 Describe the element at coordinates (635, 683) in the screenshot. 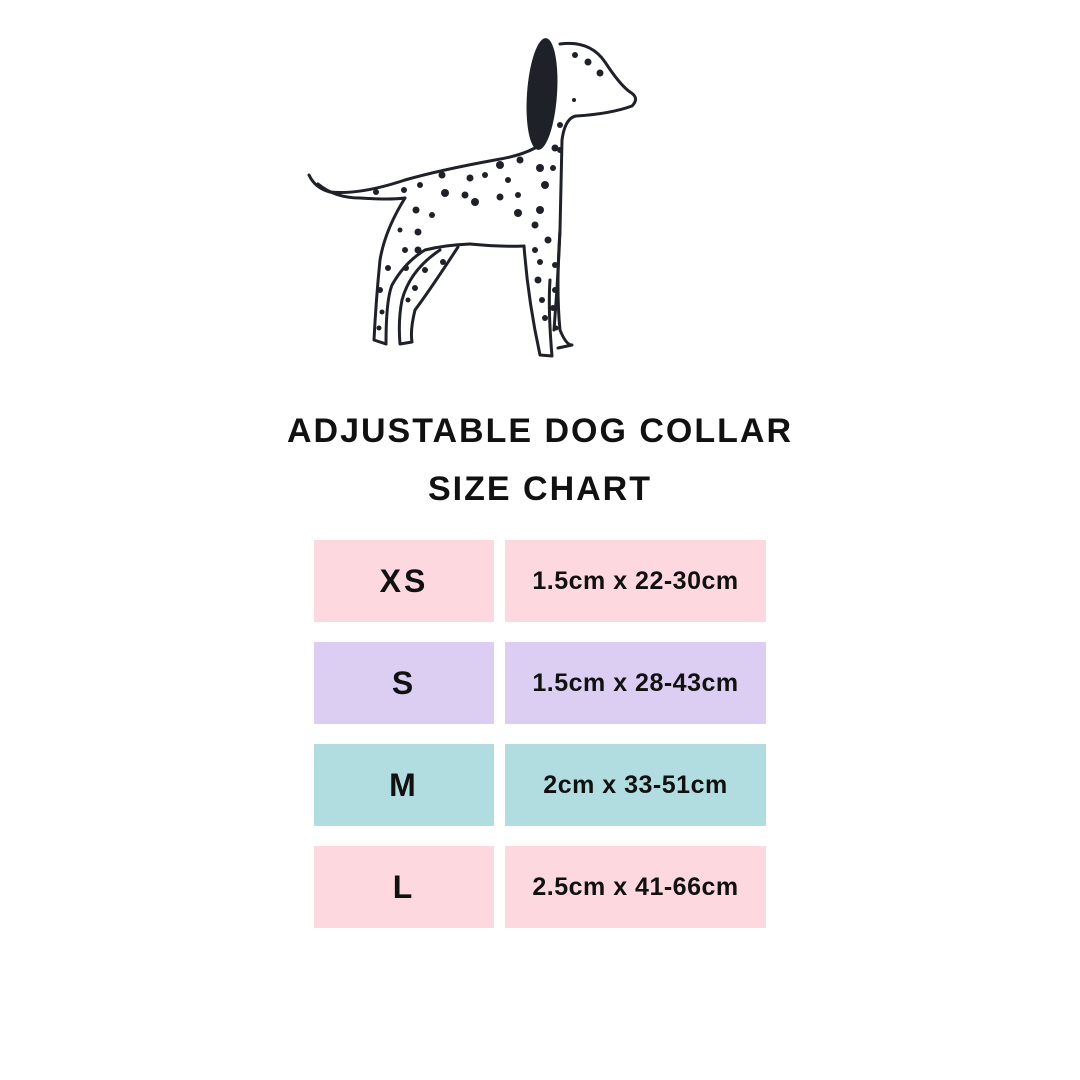

I see `size-measurement: 1.5cm x 28-43cm` at that location.